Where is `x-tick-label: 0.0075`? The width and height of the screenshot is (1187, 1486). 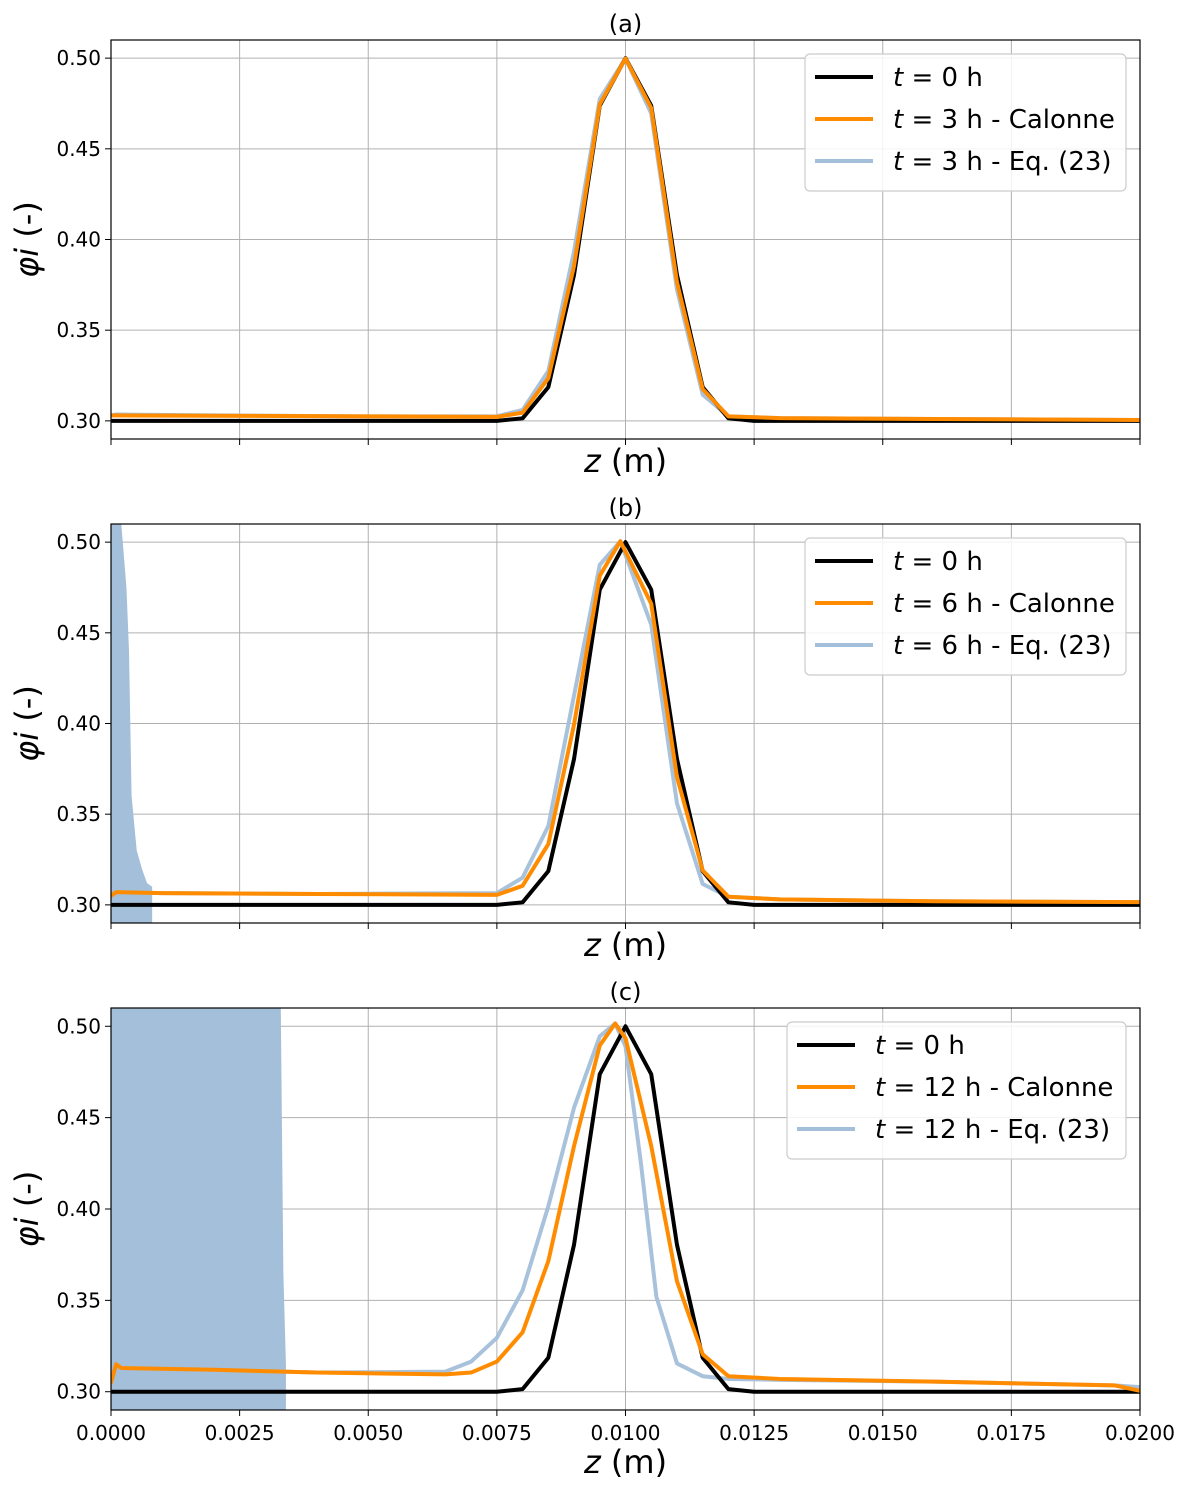 x-tick-label: 0.0075 is located at coordinates (497, 1433).